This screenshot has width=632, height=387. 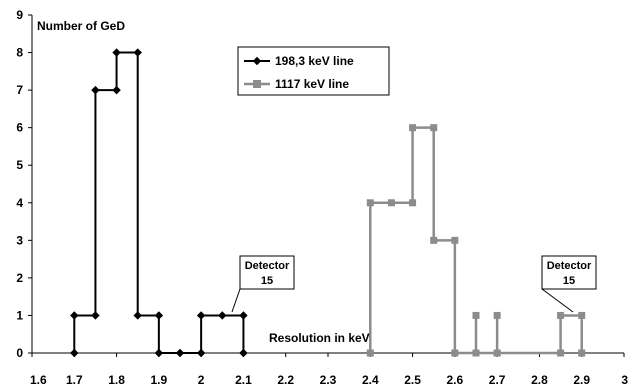 What do you see at coordinates (624, 380) in the screenshot?
I see `x-tick-label: 3` at bounding box center [624, 380].